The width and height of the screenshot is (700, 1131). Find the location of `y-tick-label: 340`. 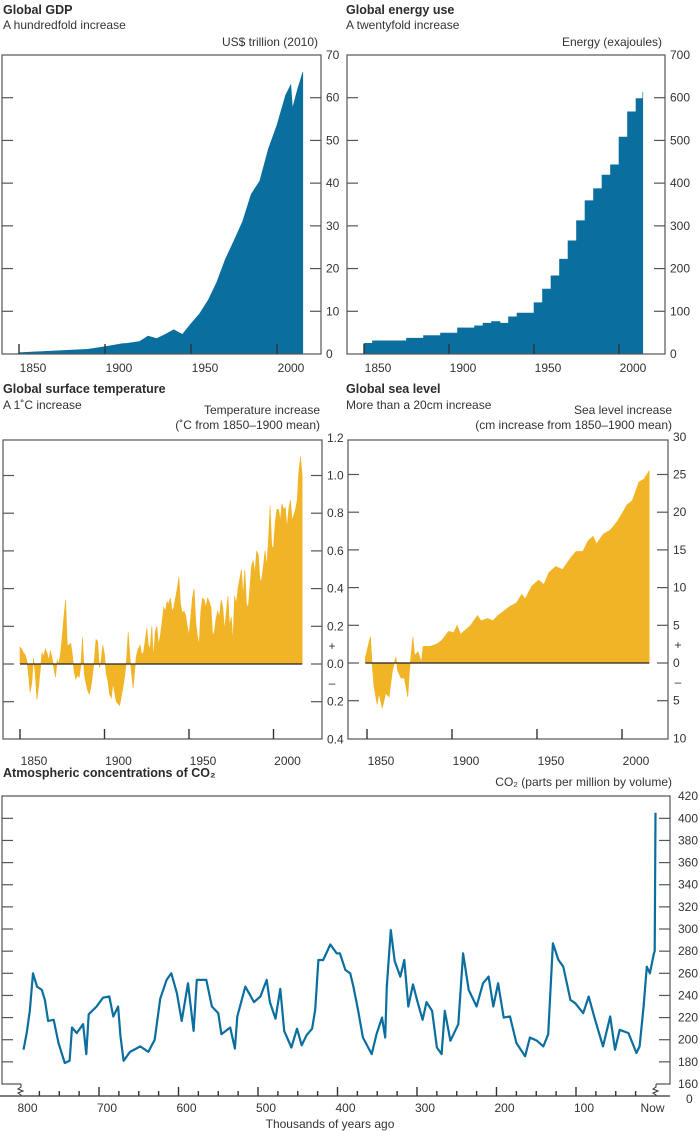

y-tick-label: 340 is located at coordinates (688, 885).